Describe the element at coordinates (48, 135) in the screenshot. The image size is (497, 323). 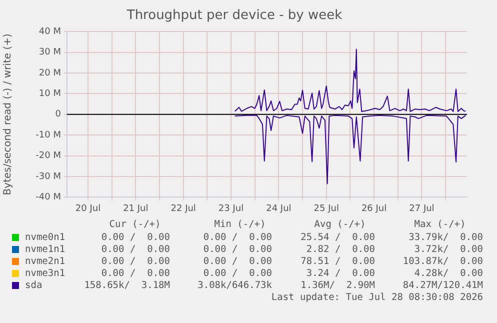
I see `y-tick-label: -10 M` at that location.